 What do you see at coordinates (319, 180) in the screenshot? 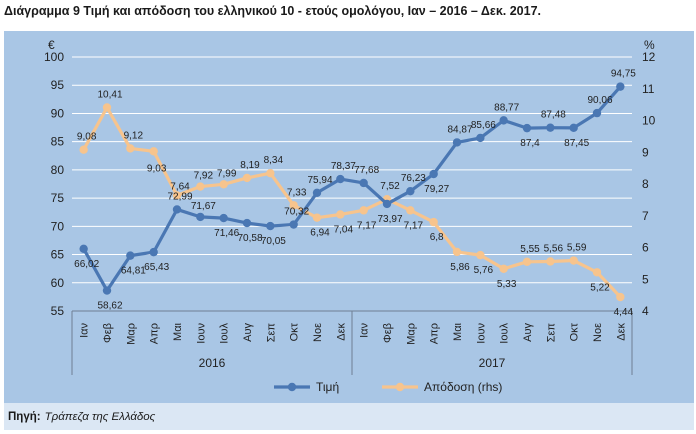
I see `price-data-label: 75,94` at bounding box center [319, 180].